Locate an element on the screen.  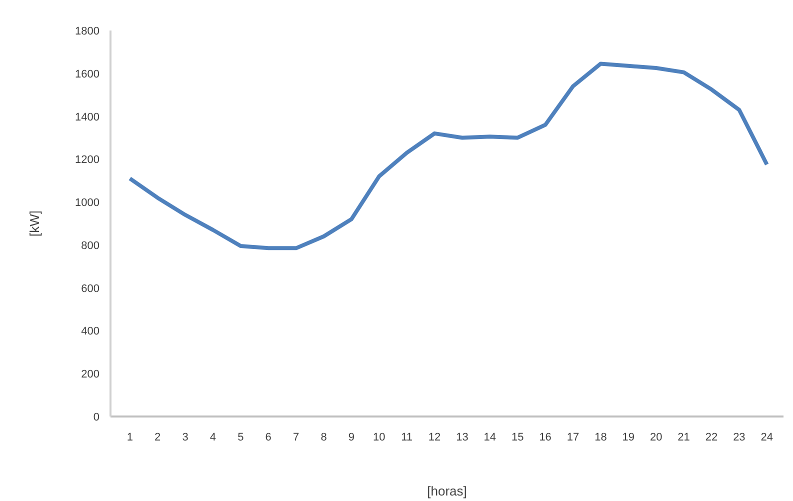
x-tick-label: 1 is located at coordinates (129, 438).